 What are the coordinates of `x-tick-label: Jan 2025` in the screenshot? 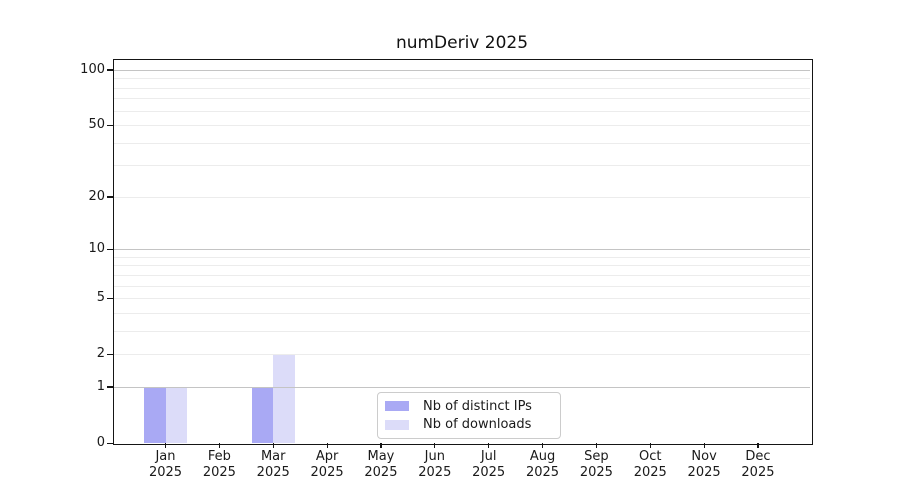 It's located at (166, 465).